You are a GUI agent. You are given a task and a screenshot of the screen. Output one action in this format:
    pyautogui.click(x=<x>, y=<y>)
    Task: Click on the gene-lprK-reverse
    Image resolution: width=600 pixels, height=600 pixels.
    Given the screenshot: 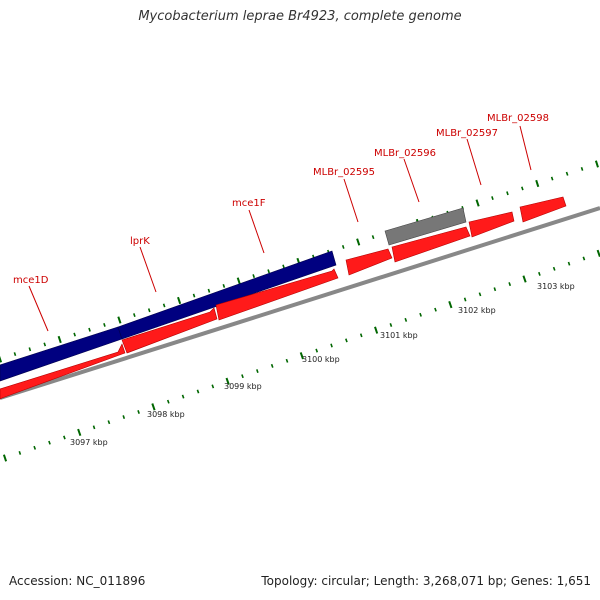 What is the action you would take?
    pyautogui.click(x=227, y=295)
    